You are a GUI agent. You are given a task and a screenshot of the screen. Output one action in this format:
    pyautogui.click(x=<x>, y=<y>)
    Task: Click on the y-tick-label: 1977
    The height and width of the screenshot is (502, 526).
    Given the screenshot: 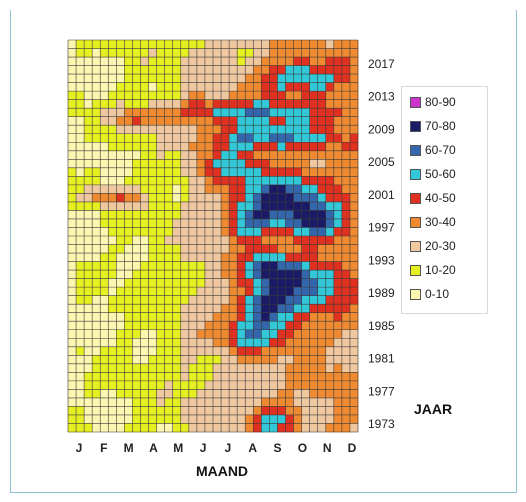 What is the action you would take?
    pyautogui.click(x=381, y=391)
    